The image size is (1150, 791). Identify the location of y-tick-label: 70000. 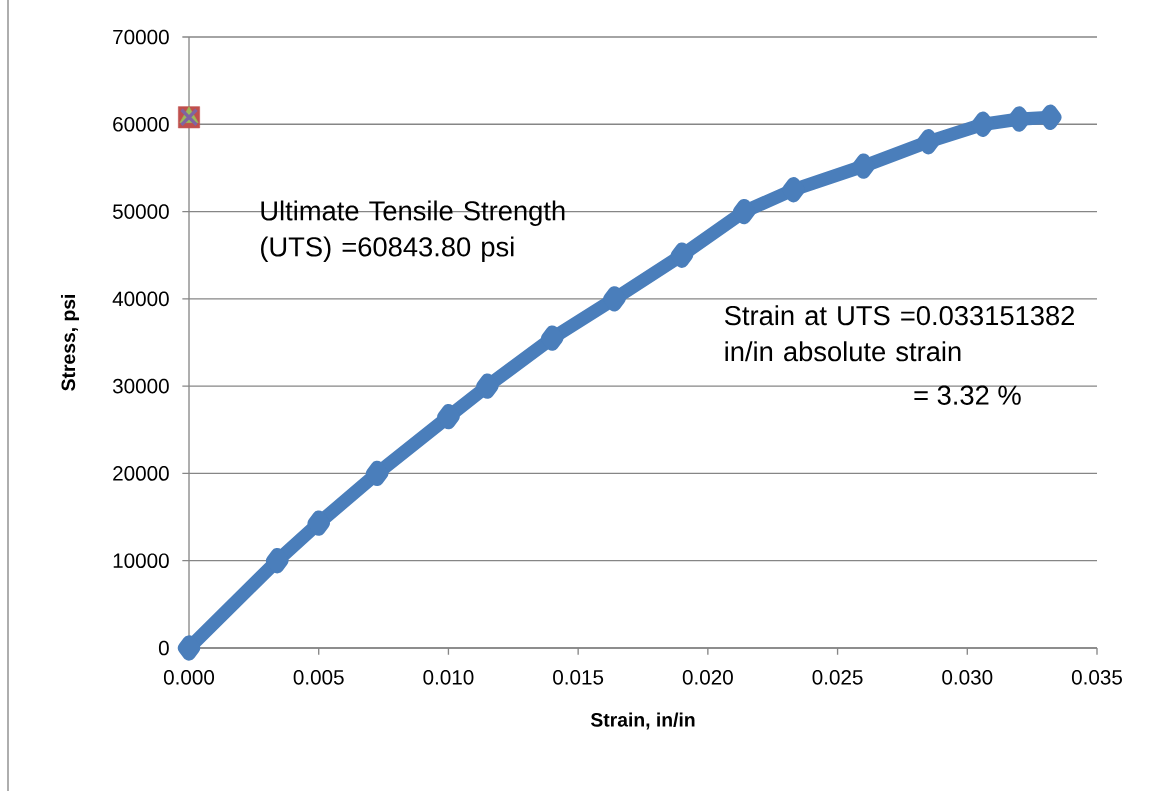
(141, 37).